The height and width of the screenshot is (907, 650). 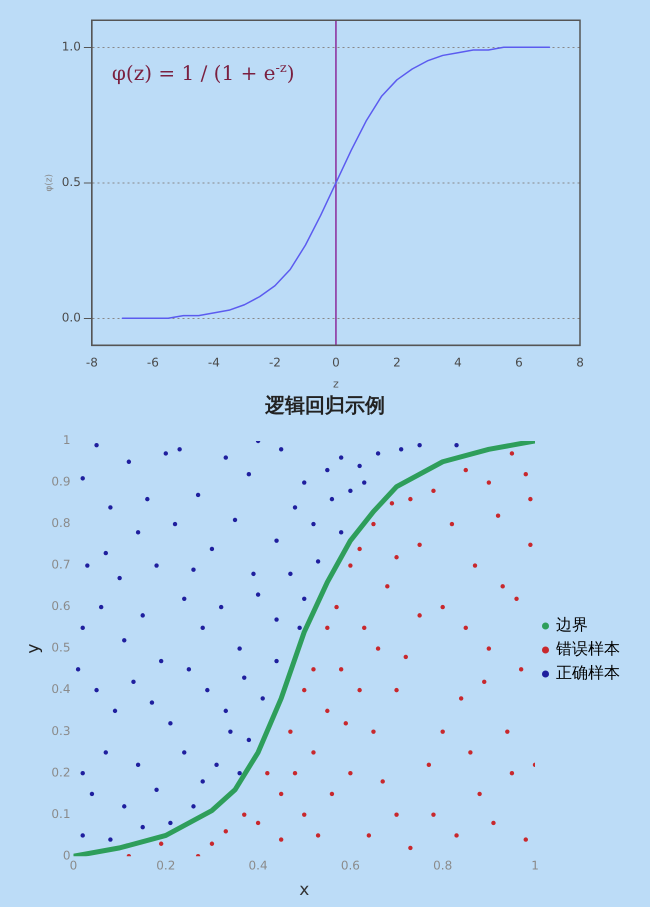 What do you see at coordinates (214, 363) in the screenshot?
I see `x-tick-label: -4` at bounding box center [214, 363].